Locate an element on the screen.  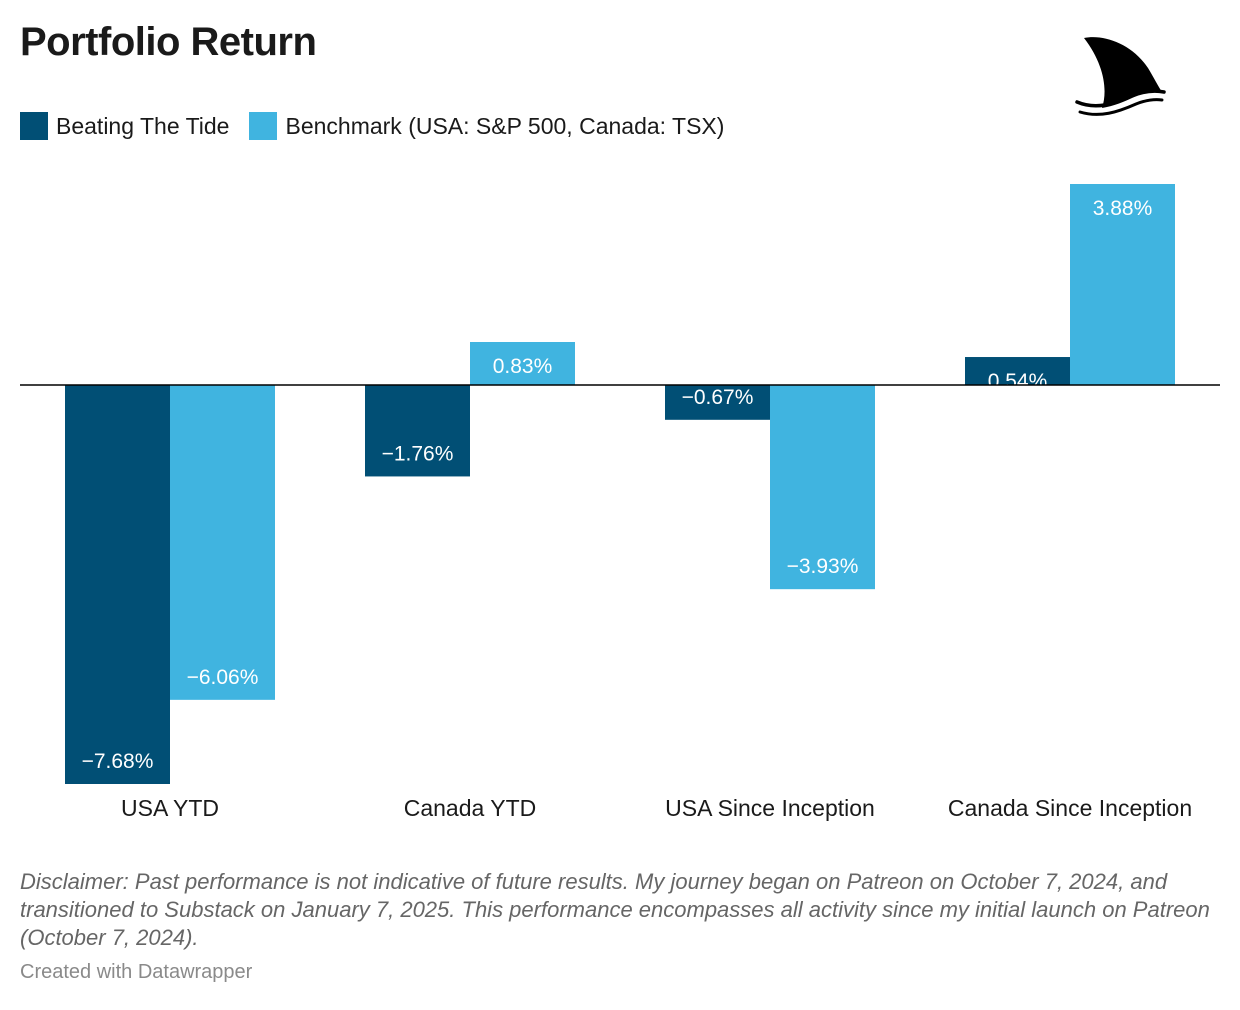
bar-s1-c1 is located at coordinates (117, 584).